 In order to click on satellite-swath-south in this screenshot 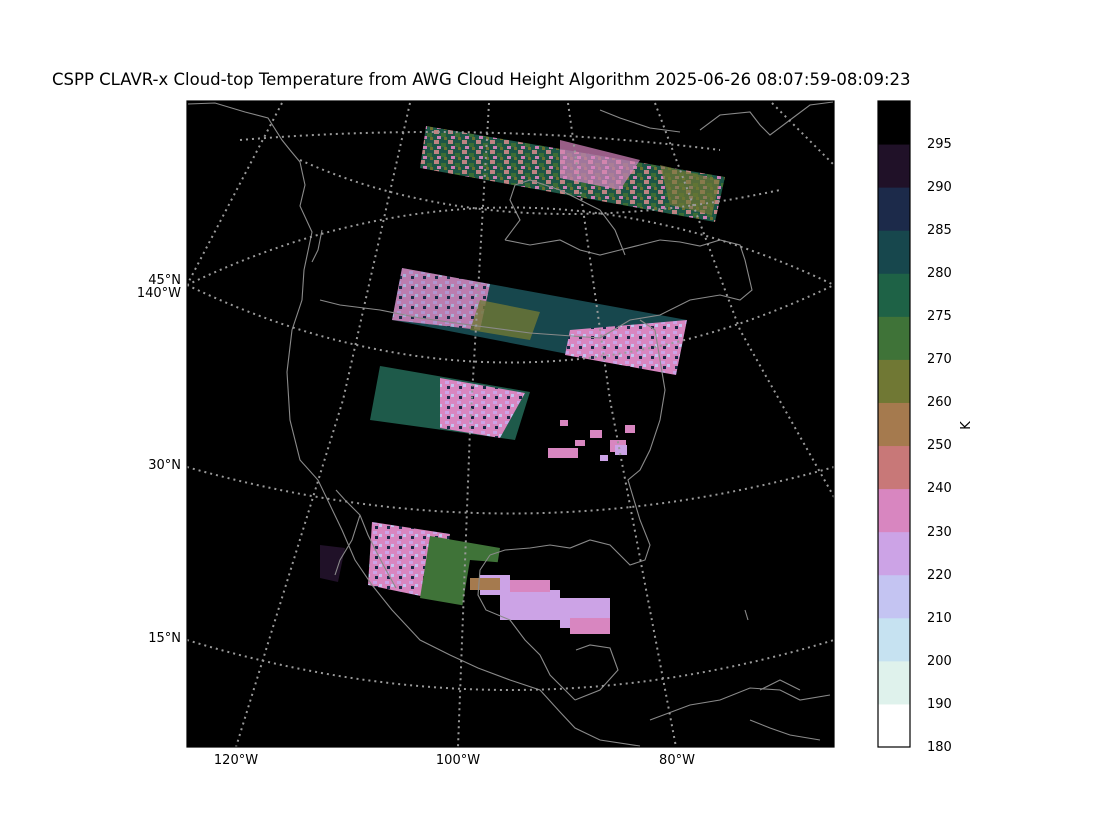, I will do `click(470, 581)`.